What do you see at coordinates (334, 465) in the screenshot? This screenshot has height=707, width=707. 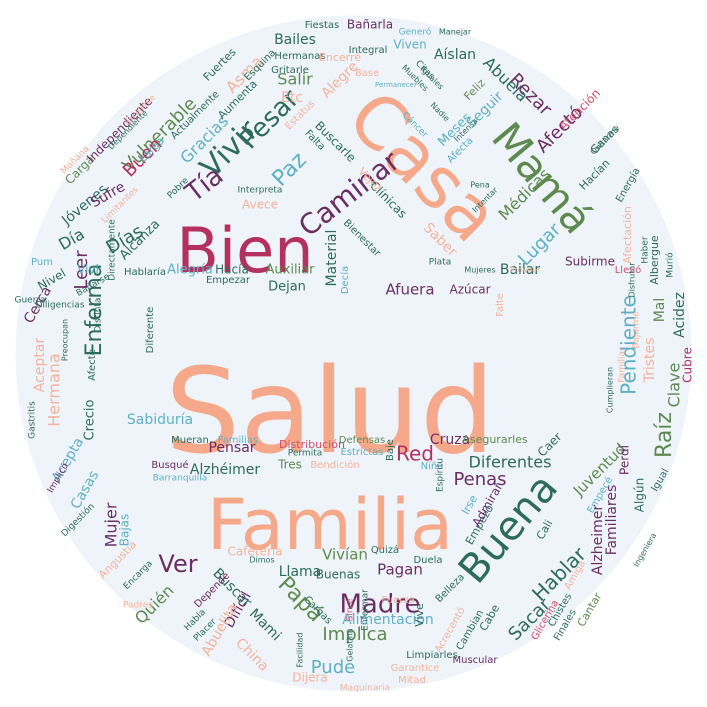 I see `cloud-word: Bendición` at bounding box center [334, 465].